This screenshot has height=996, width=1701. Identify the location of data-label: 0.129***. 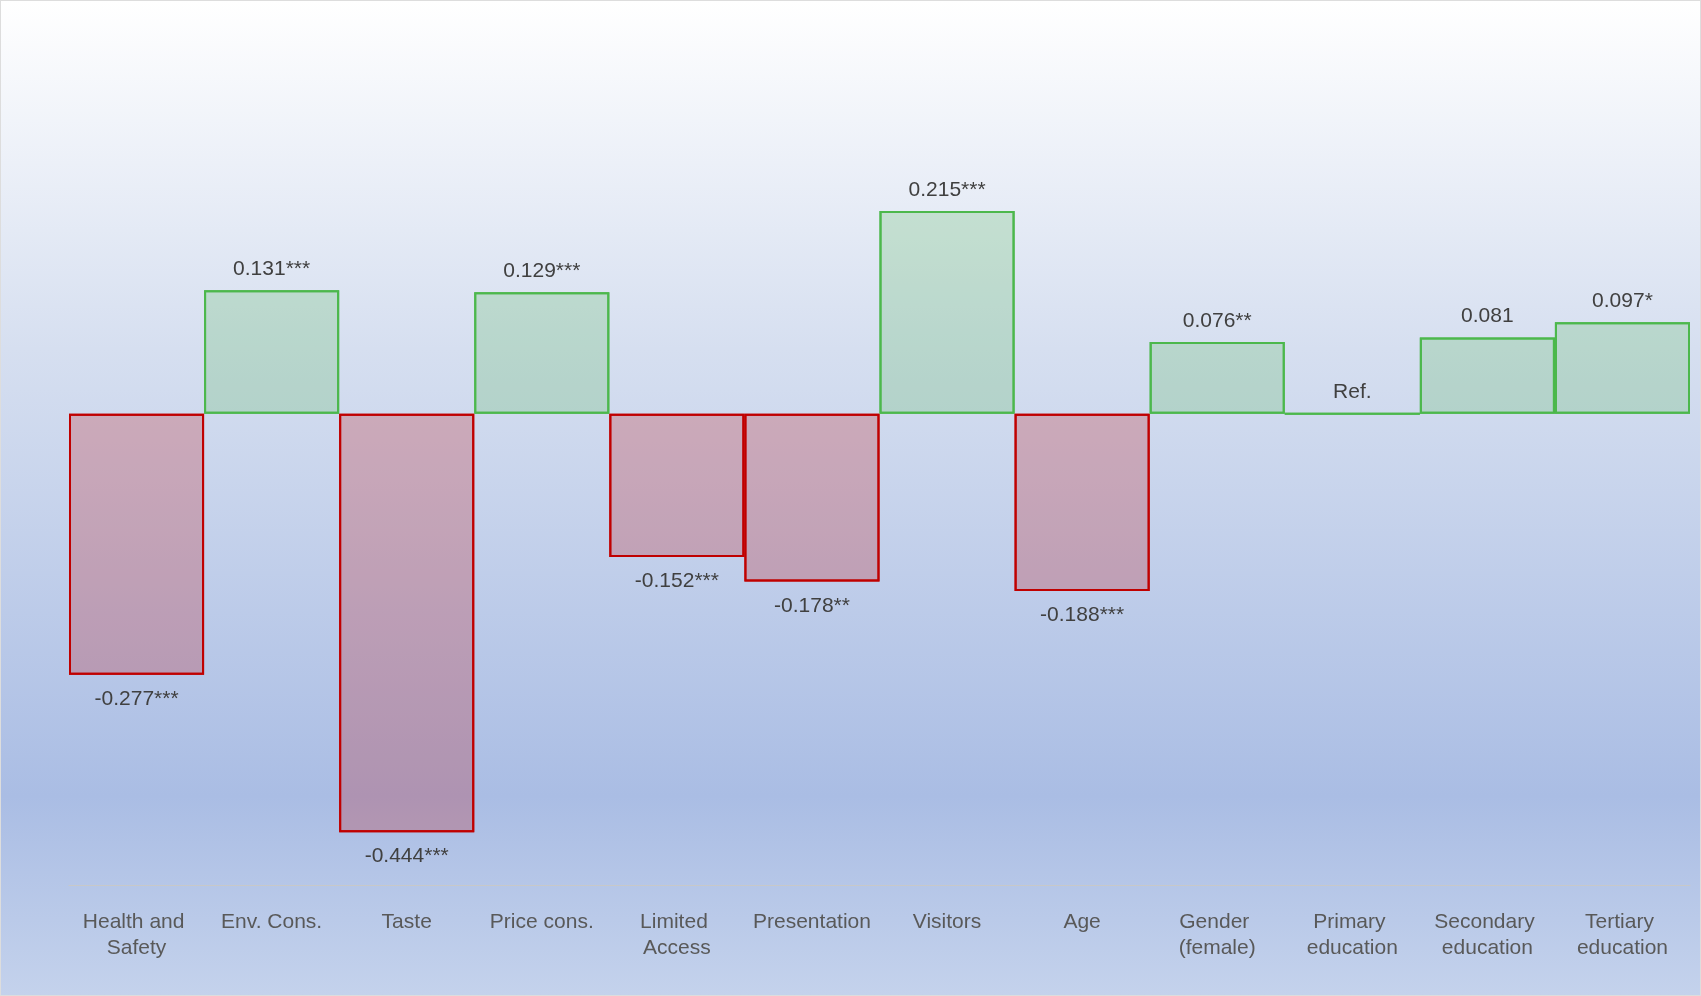
(542, 270).